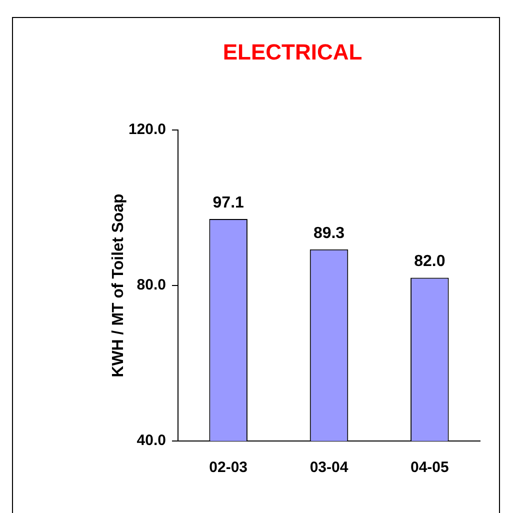 The width and height of the screenshot is (510, 513). What do you see at coordinates (329, 467) in the screenshot?
I see `x-tick-label: 03-04` at bounding box center [329, 467].